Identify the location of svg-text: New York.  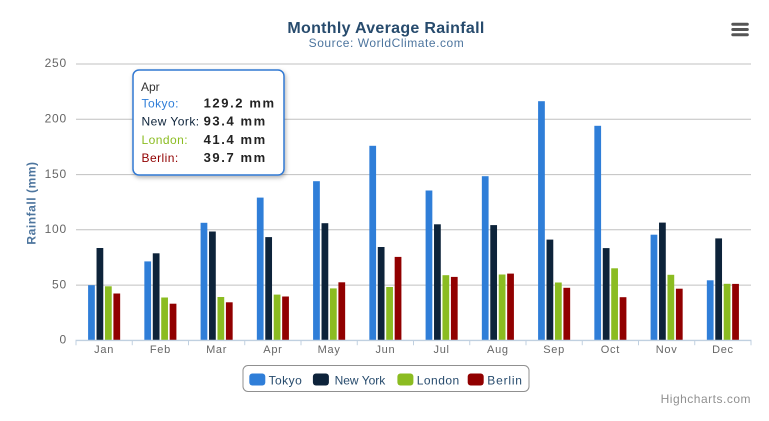
(361, 381).